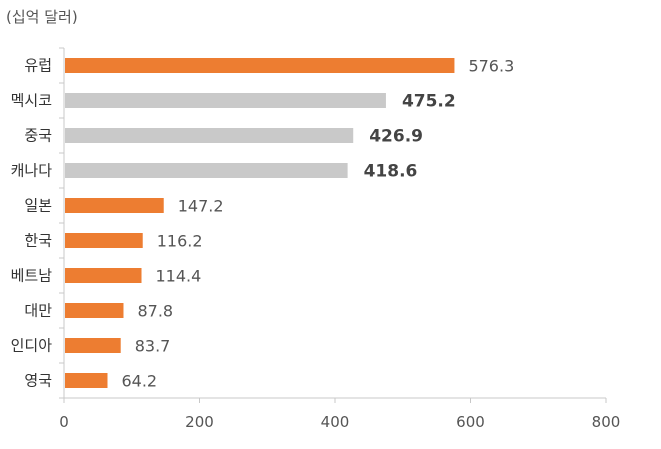  I want to click on x-tick-label: 600, so click(470, 422).